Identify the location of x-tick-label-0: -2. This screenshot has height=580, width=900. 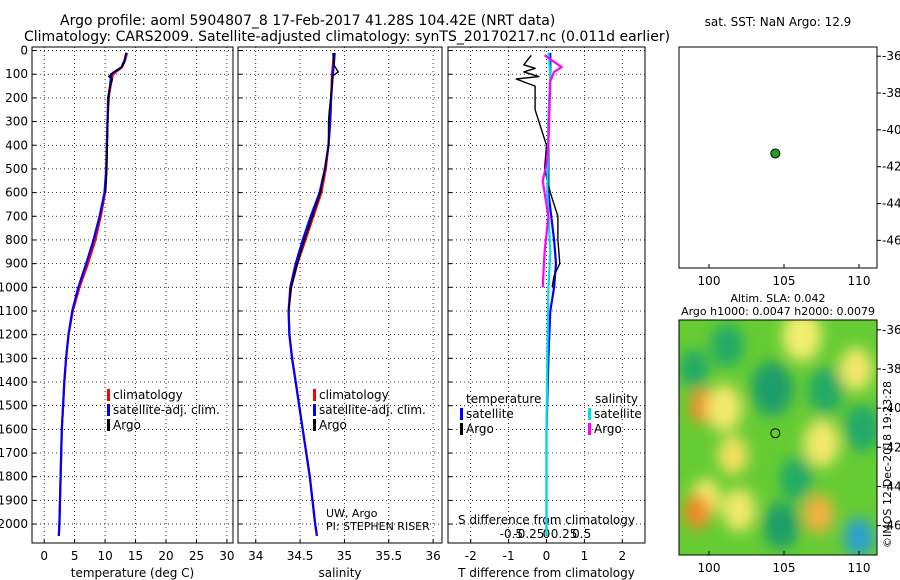
(471, 556).